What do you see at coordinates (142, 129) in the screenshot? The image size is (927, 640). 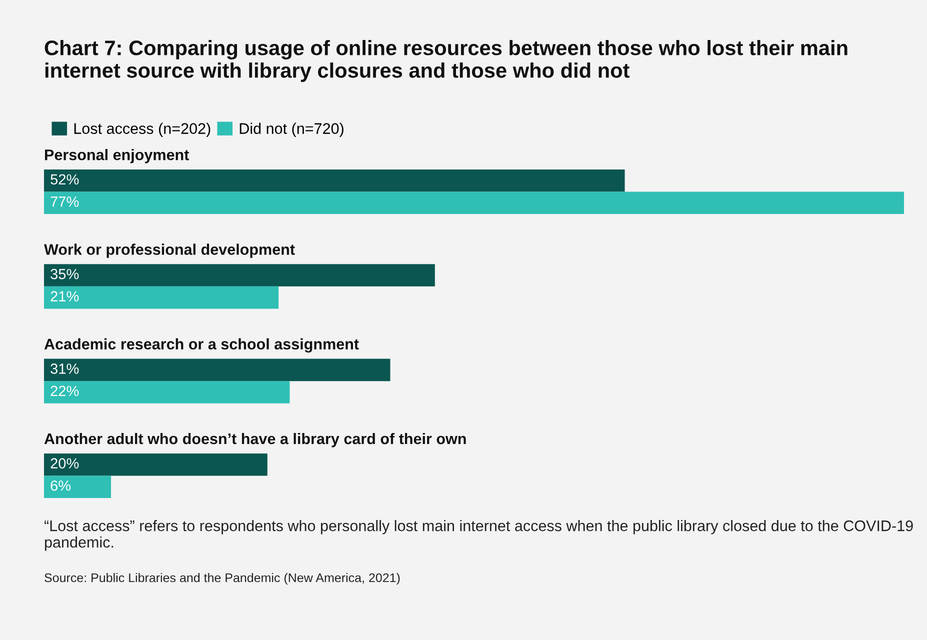 I see `legend-label: Lost access (n=202)` at bounding box center [142, 129].